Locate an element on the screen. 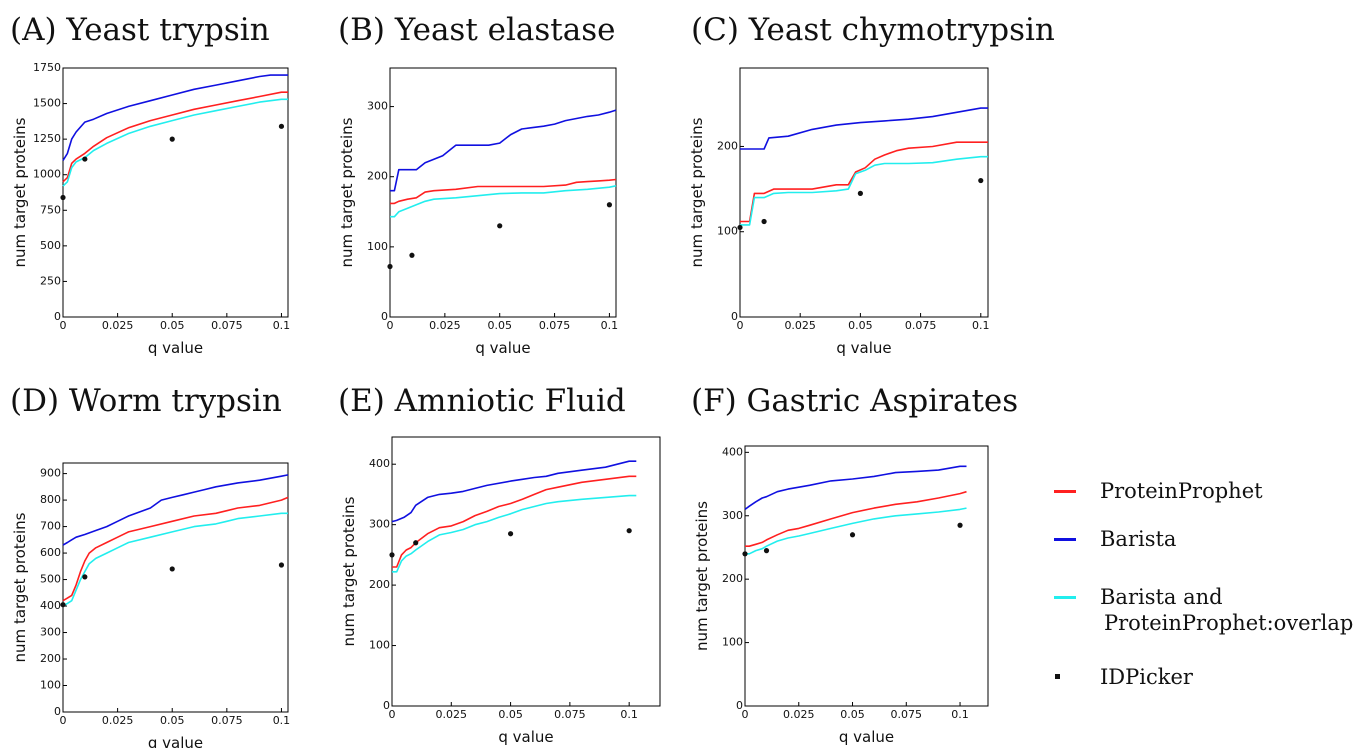  y-axis-label-d: num target proteins is located at coordinates (20, 587).